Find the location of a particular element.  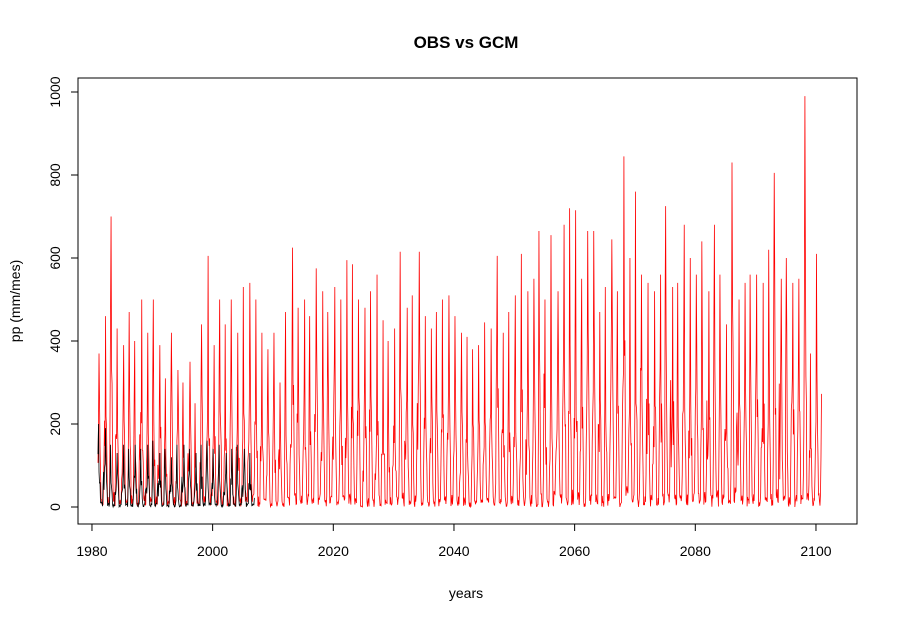

x-tick-label: 2080 is located at coordinates (695, 551).